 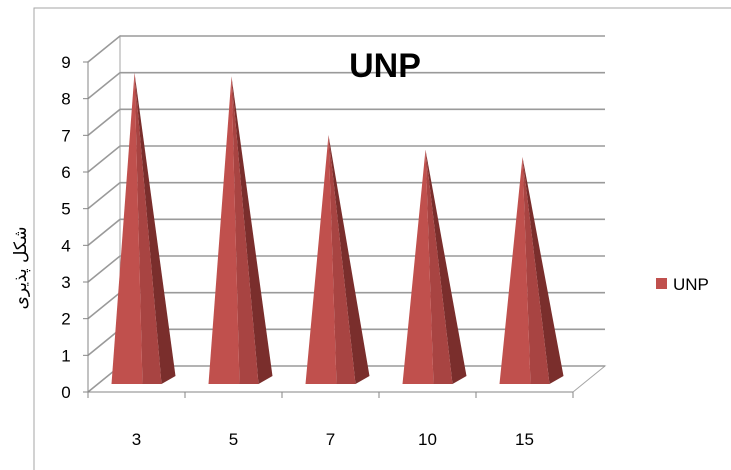 I want to click on y-tick-label: 1, so click(x=65, y=355).